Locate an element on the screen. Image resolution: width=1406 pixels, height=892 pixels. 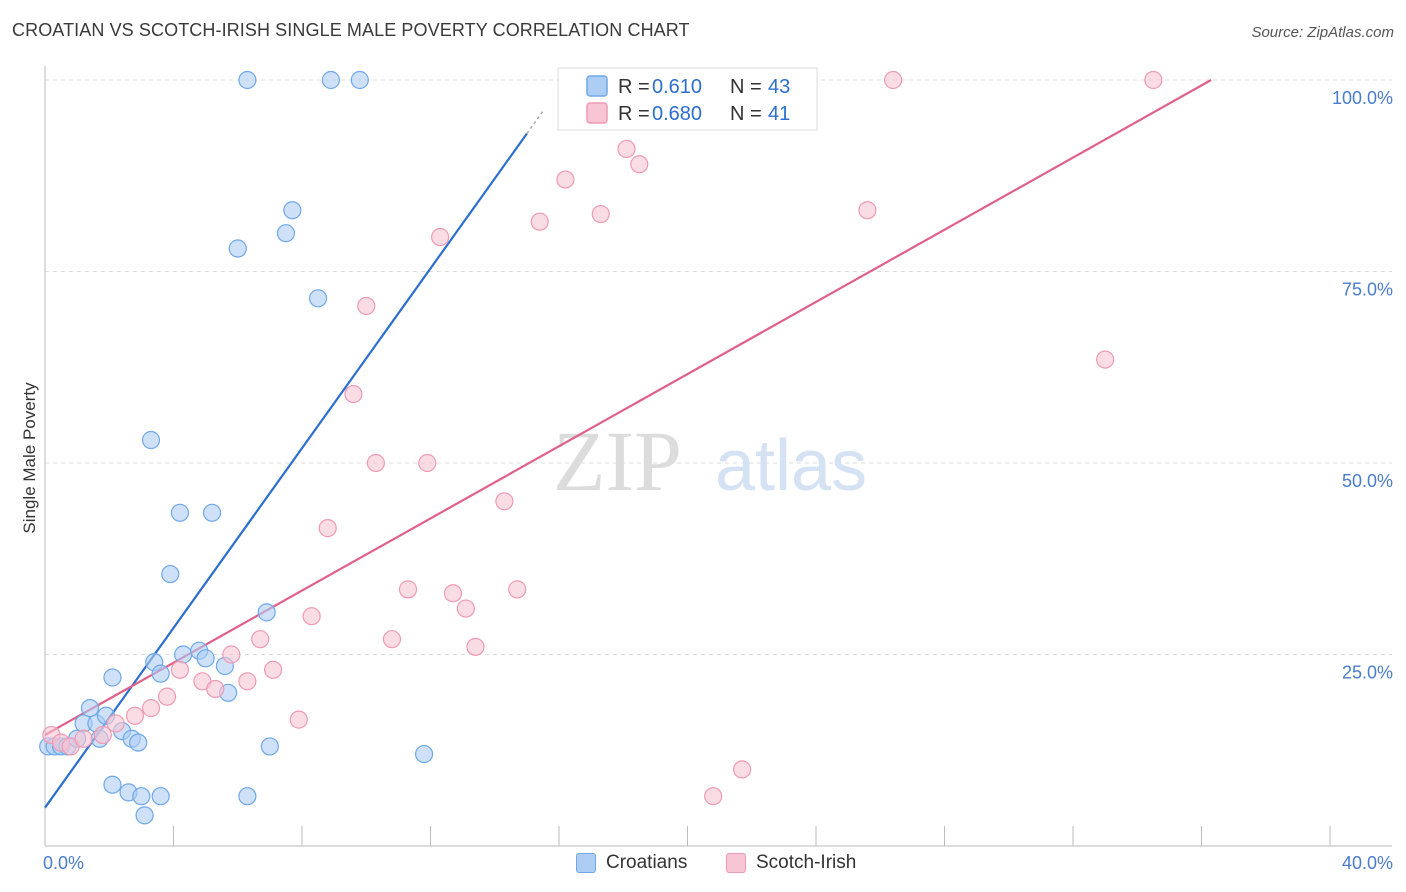
y-tick-label-3: 25.0% is located at coordinates (1367, 673).